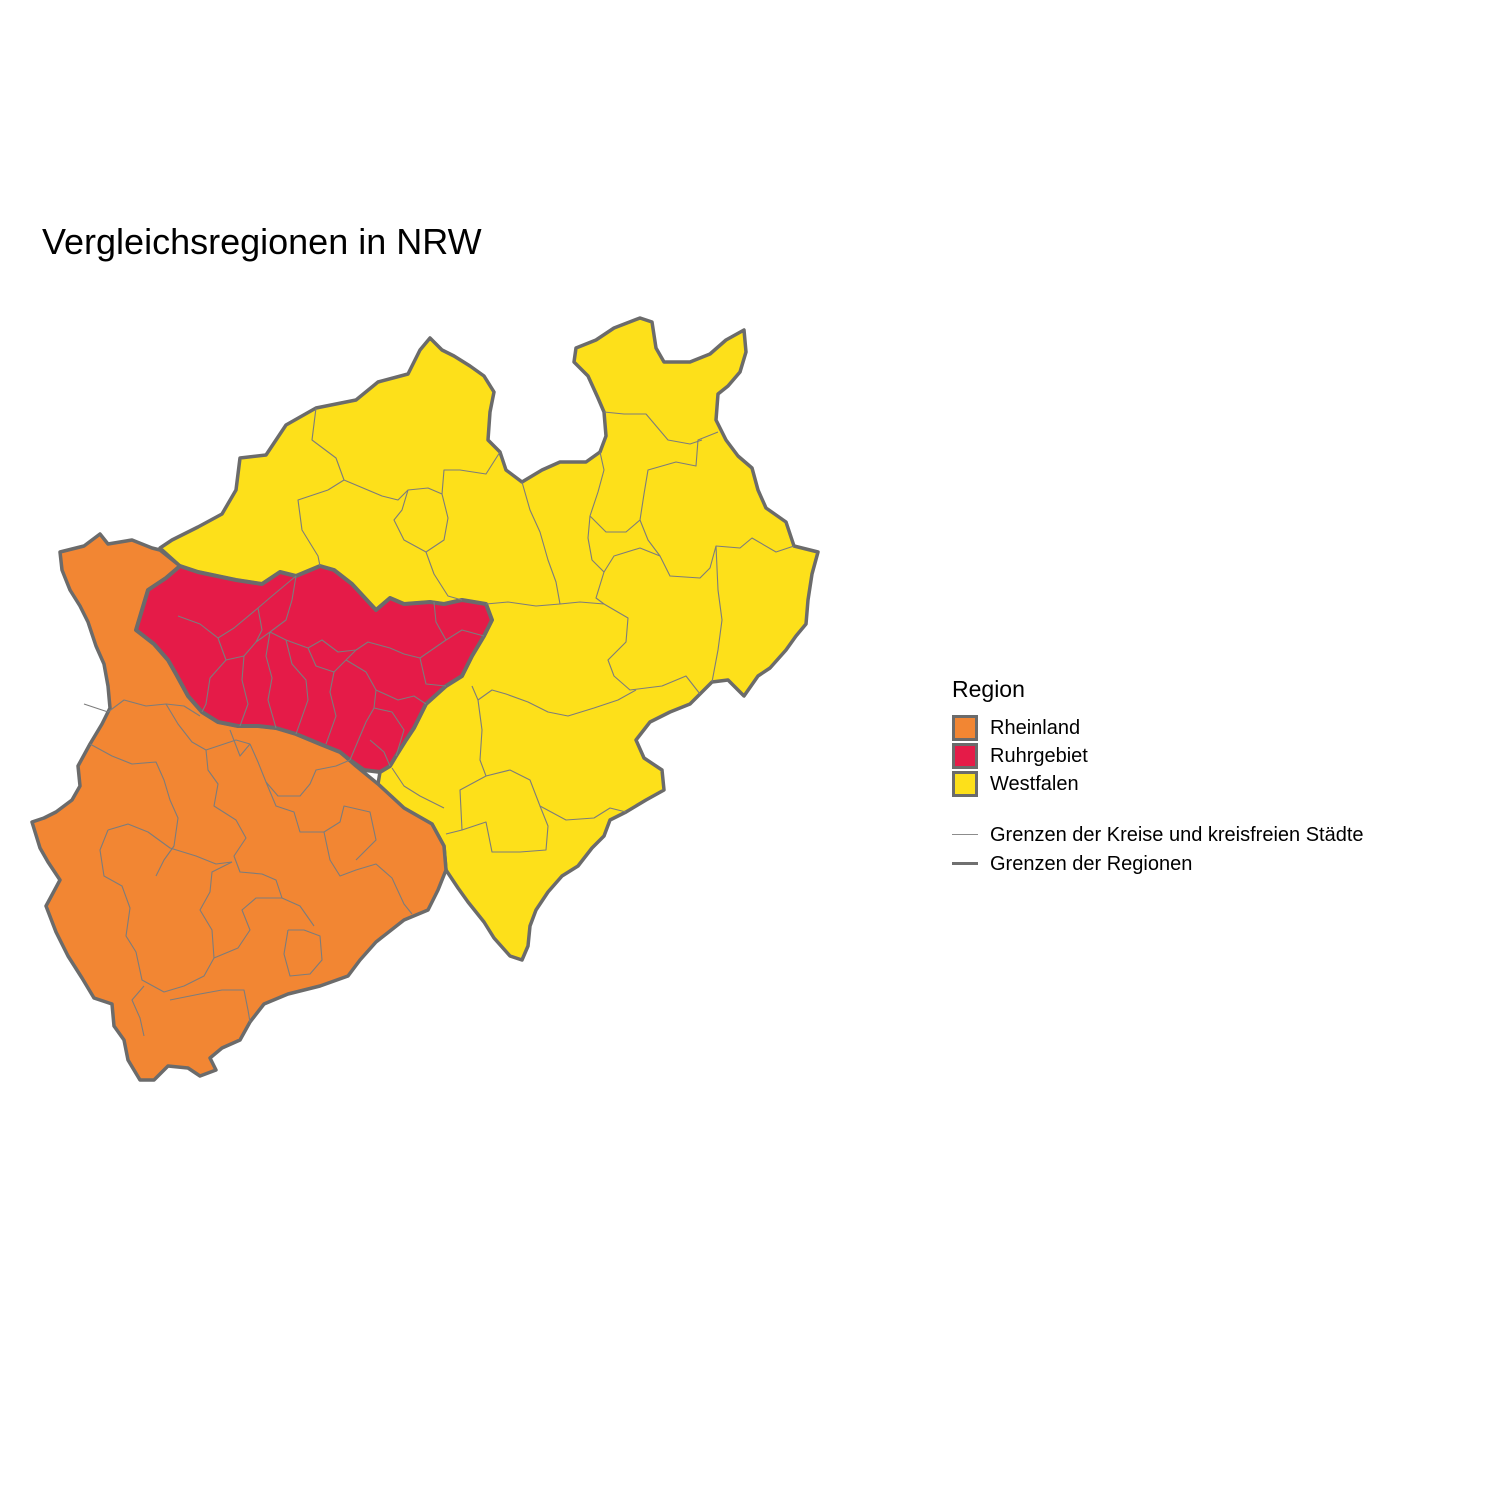 This screenshot has width=1496, height=1496. What do you see at coordinates (965, 834) in the screenshot?
I see `legend-thin-line` at bounding box center [965, 834].